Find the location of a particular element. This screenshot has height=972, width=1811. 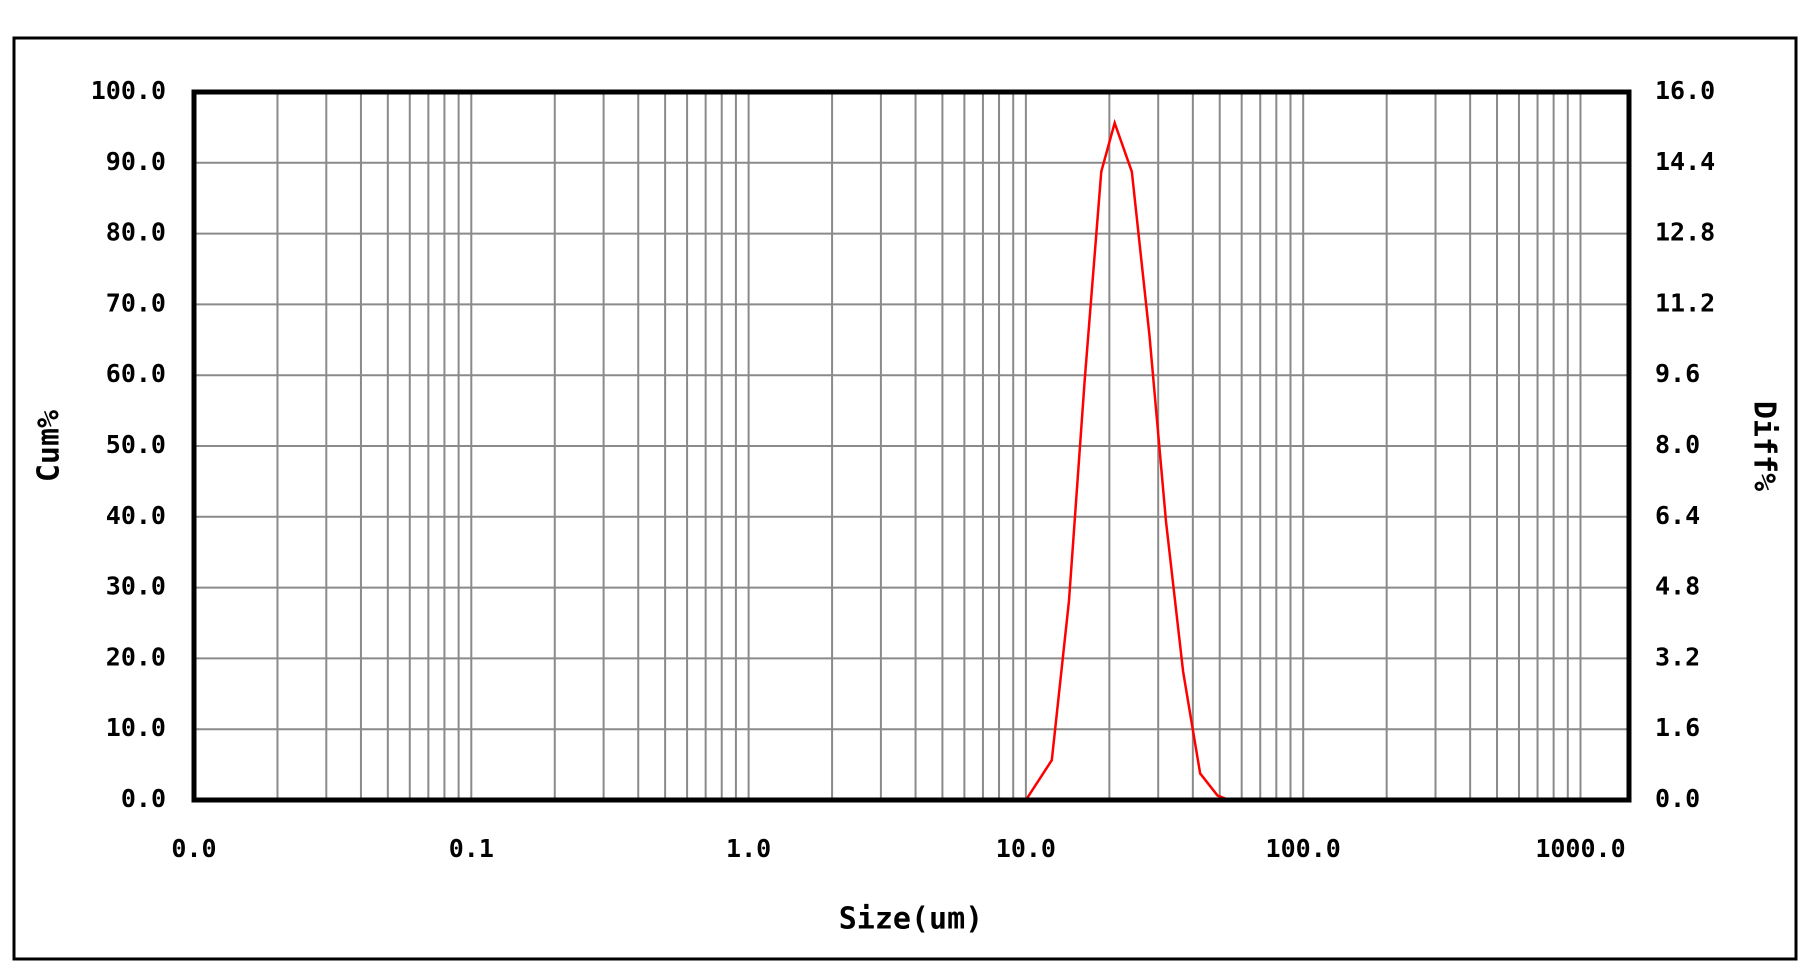

y2-tick-label: 12.8 is located at coordinates (1685, 232).